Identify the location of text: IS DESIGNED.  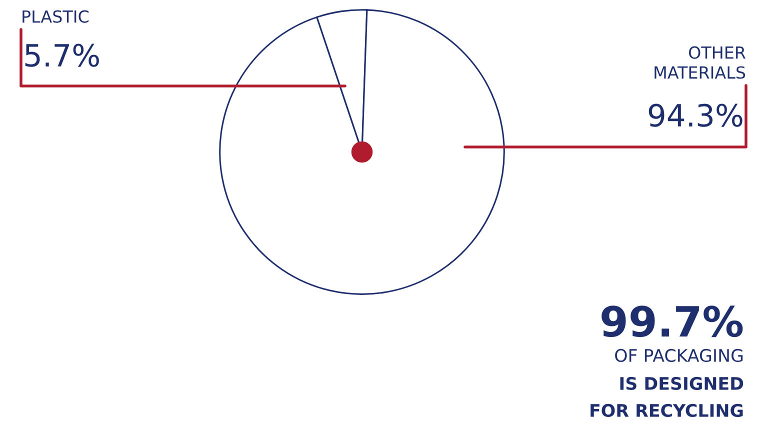
(682, 383).